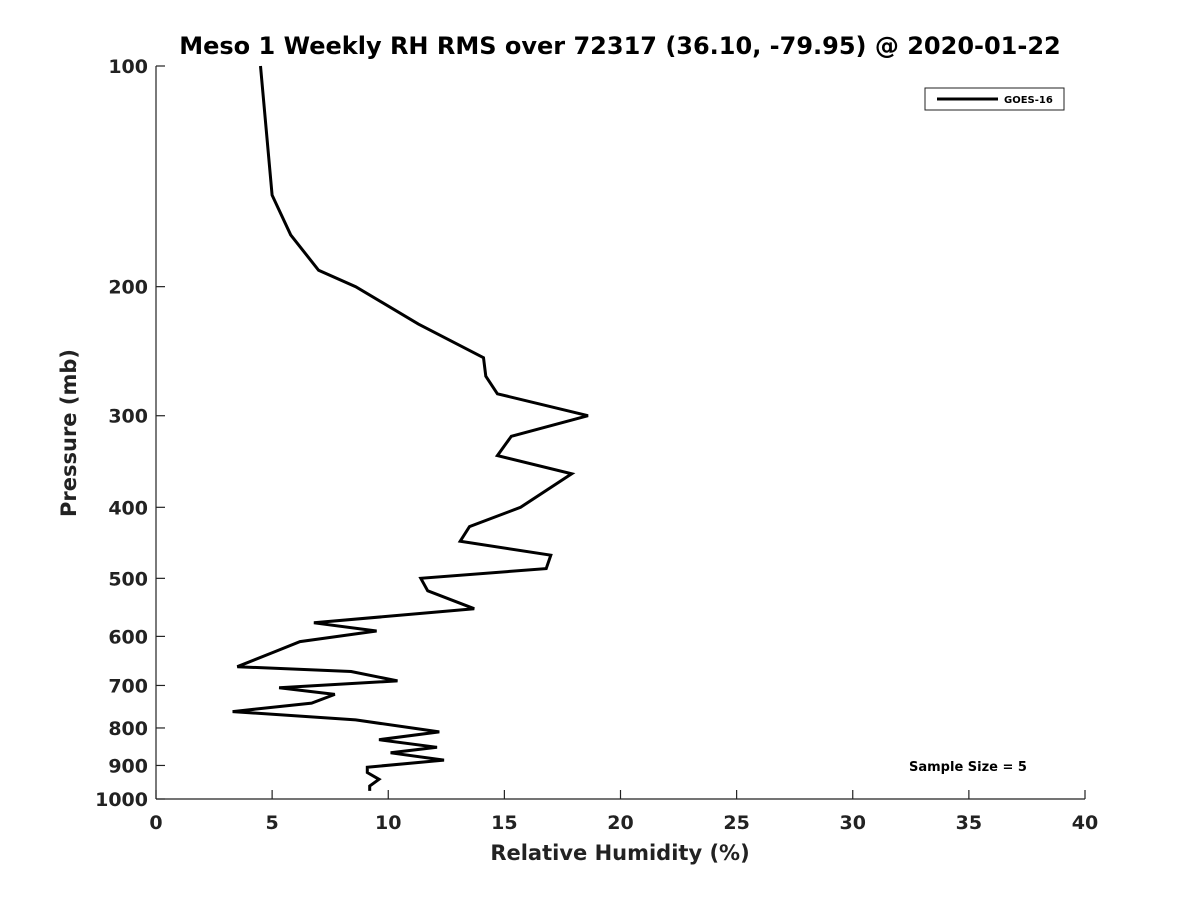 This screenshot has width=1200, height=900. I want to click on y-tick-label: 200, so click(128, 288).